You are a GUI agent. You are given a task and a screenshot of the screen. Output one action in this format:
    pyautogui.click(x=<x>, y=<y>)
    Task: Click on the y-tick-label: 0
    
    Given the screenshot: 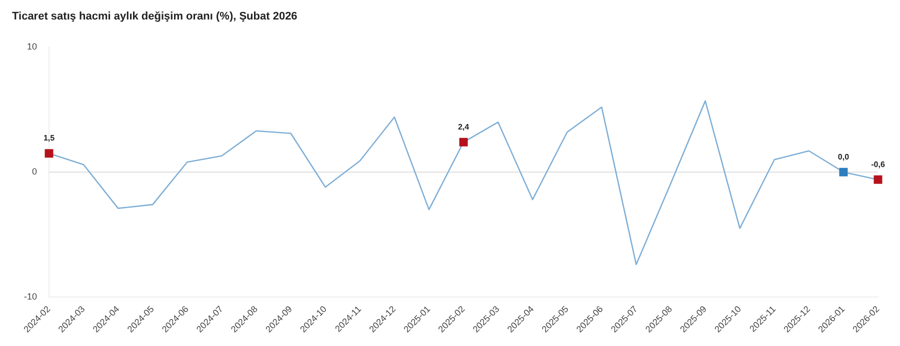 What is the action you would take?
    pyautogui.click(x=35, y=171)
    